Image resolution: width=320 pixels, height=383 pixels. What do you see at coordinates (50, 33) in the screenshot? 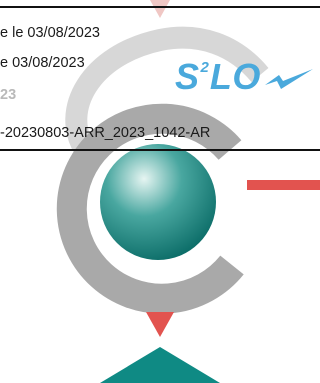
I see `stamp-received-date: e le 03/08/2023` at bounding box center [50, 33].